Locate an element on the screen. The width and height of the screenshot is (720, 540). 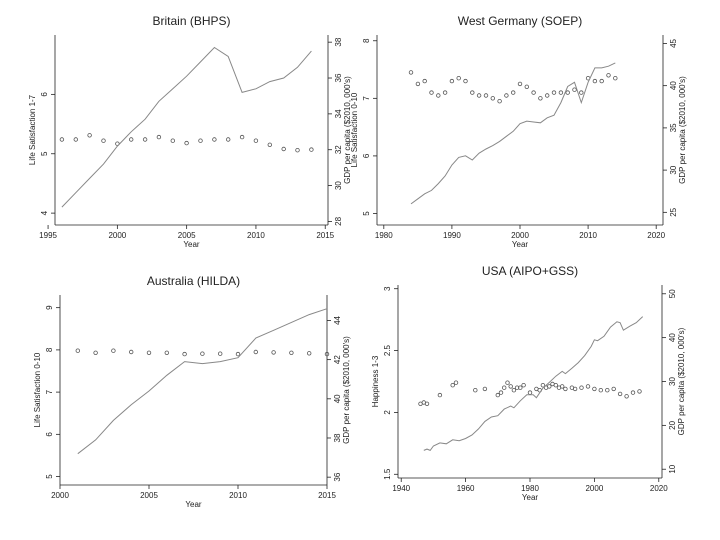
y-left-tick-label: 4 is located at coordinates (44, 212).